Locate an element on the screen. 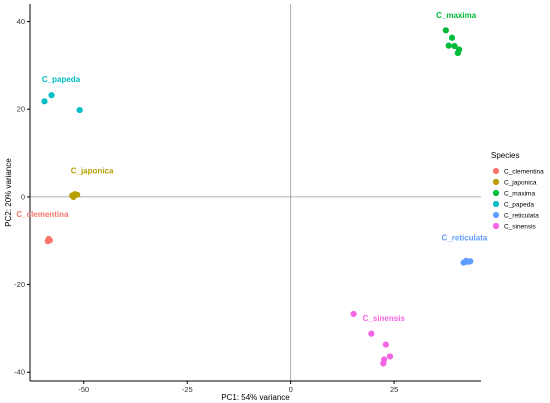 The height and width of the screenshot is (403, 550). cluster-label-c-maxima: C_maxima is located at coordinates (456, 15).